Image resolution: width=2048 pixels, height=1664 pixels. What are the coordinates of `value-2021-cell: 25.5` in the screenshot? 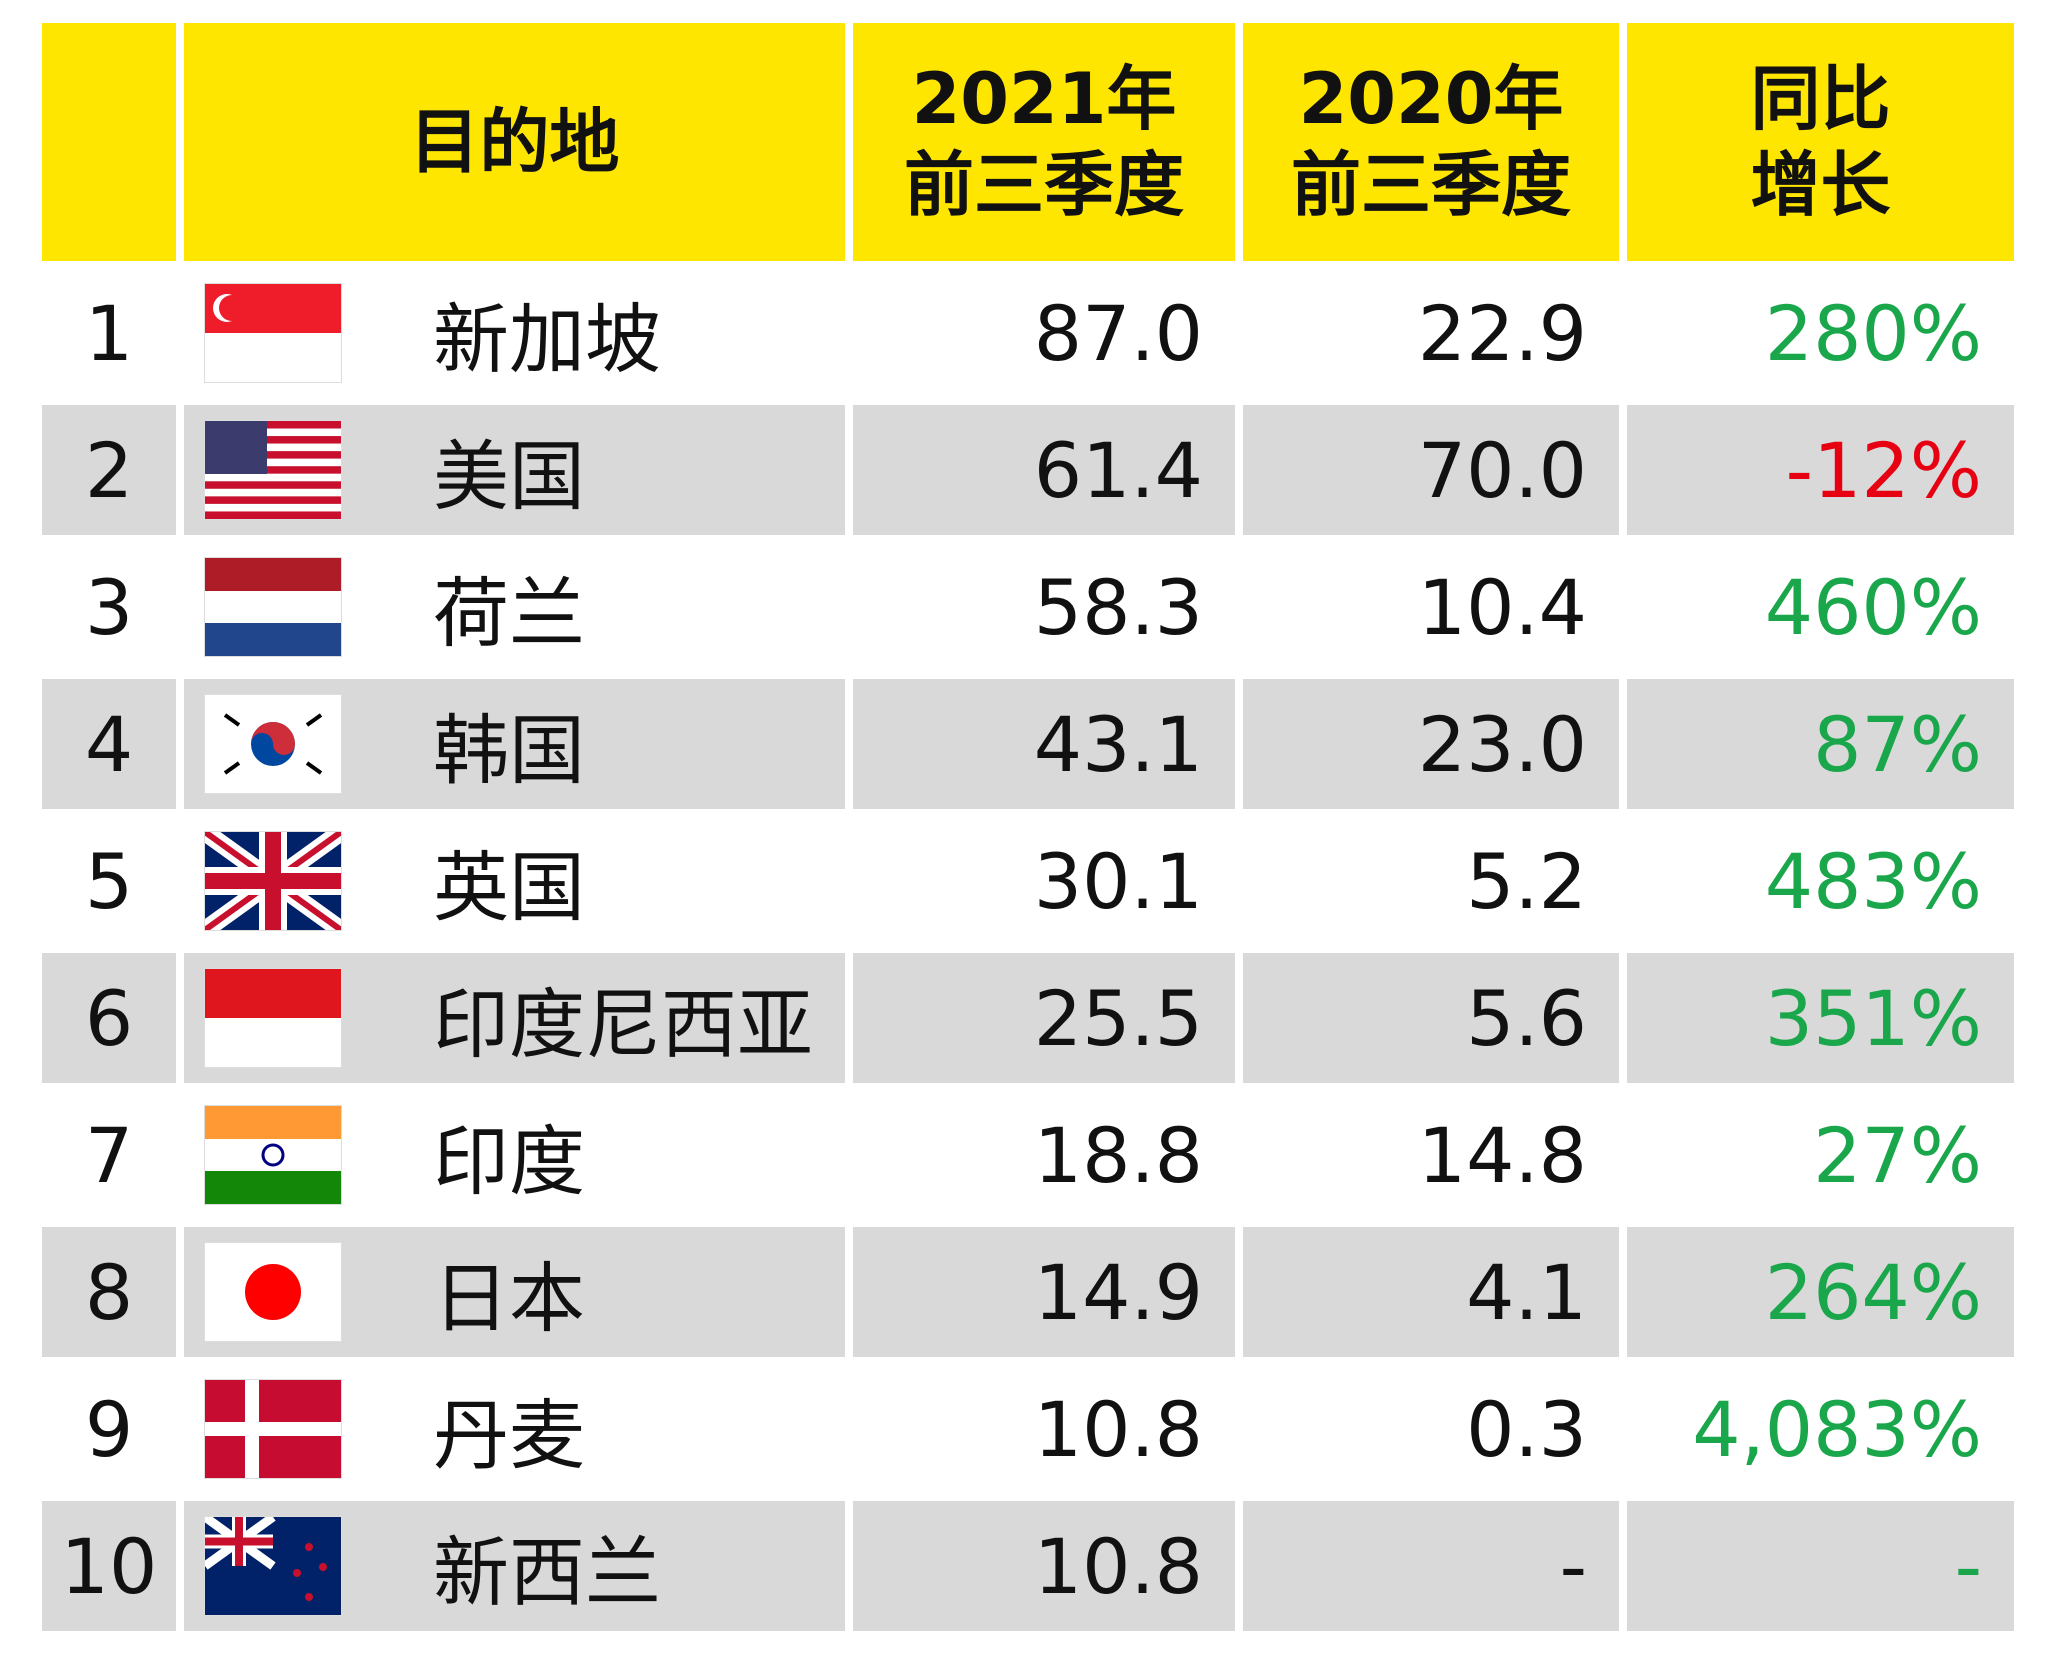 It's located at (1044, 1018).